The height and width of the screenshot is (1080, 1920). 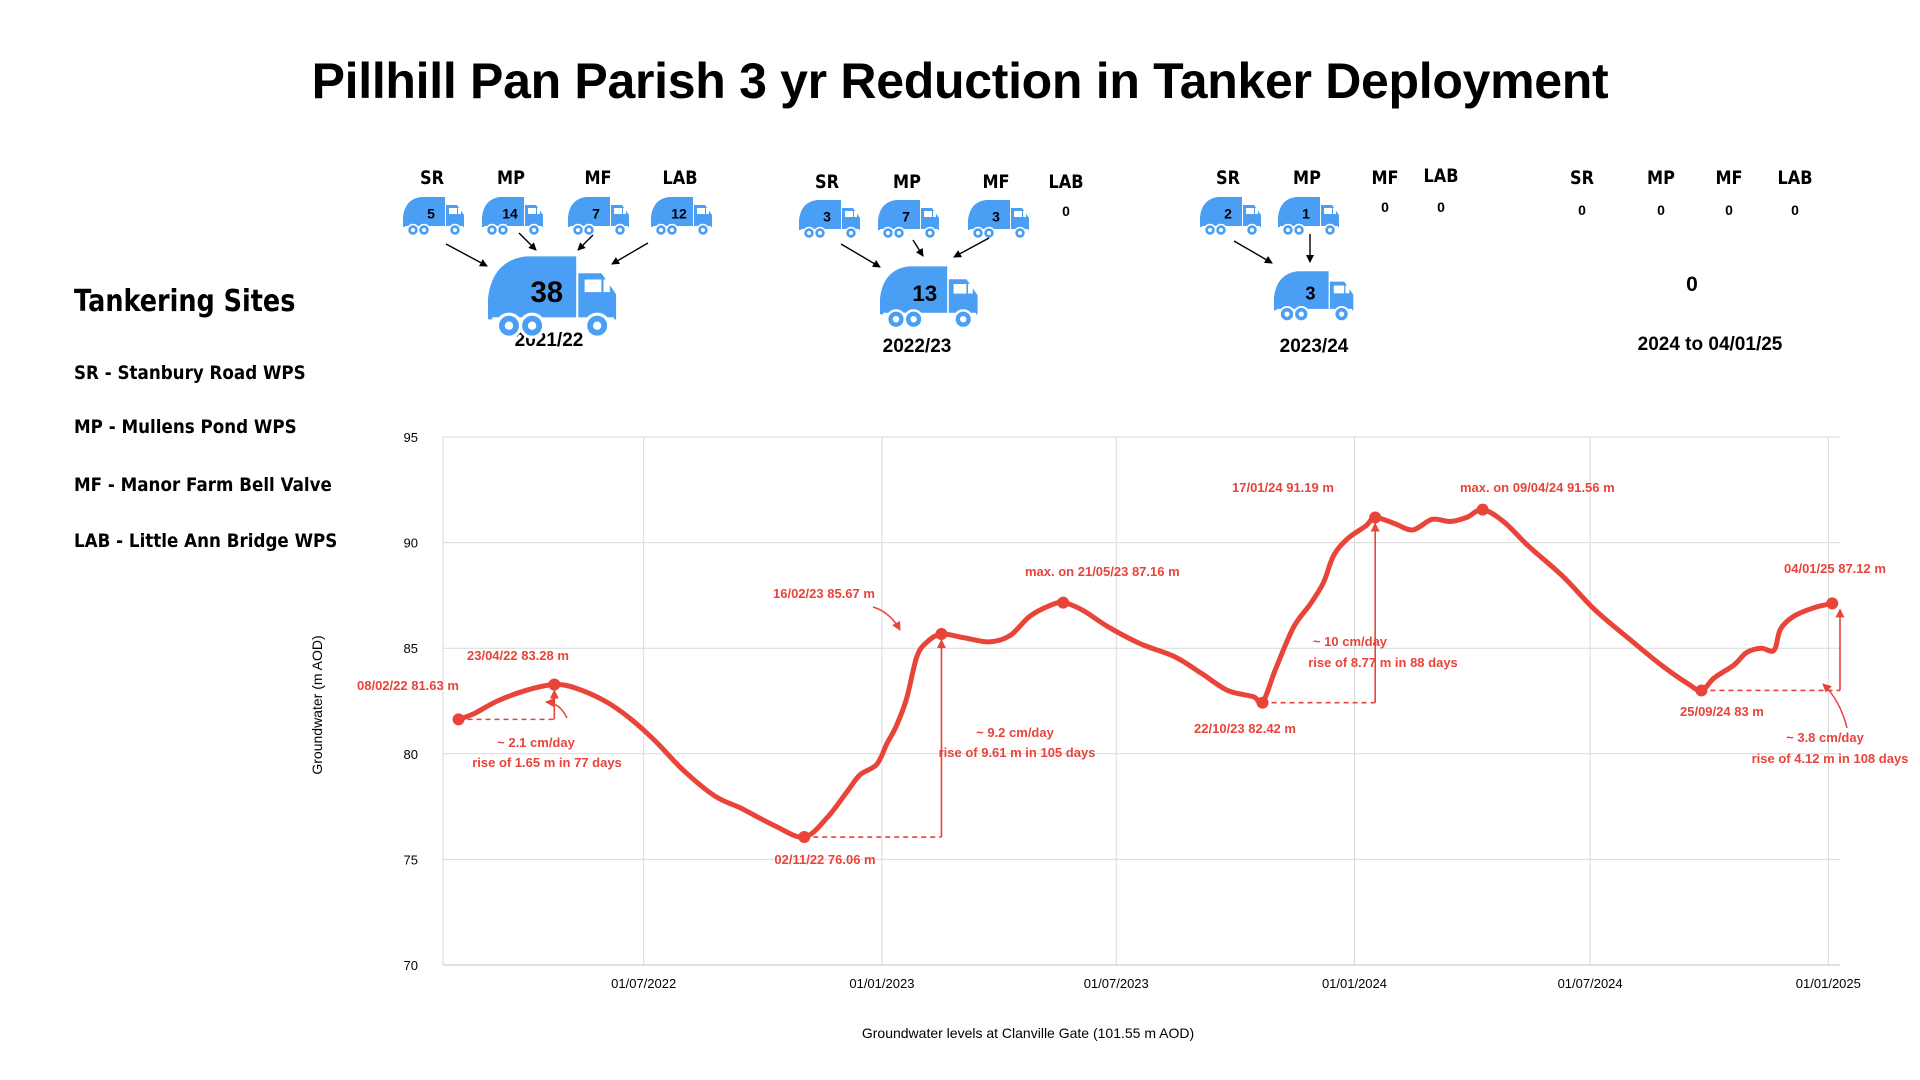 I want to click on truck-mp: 14, so click(x=512, y=217).